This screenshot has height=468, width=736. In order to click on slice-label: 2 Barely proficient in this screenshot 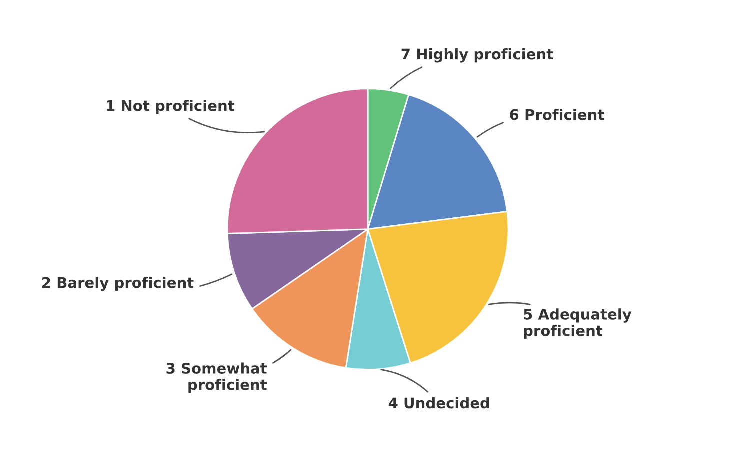, I will do `click(118, 284)`.